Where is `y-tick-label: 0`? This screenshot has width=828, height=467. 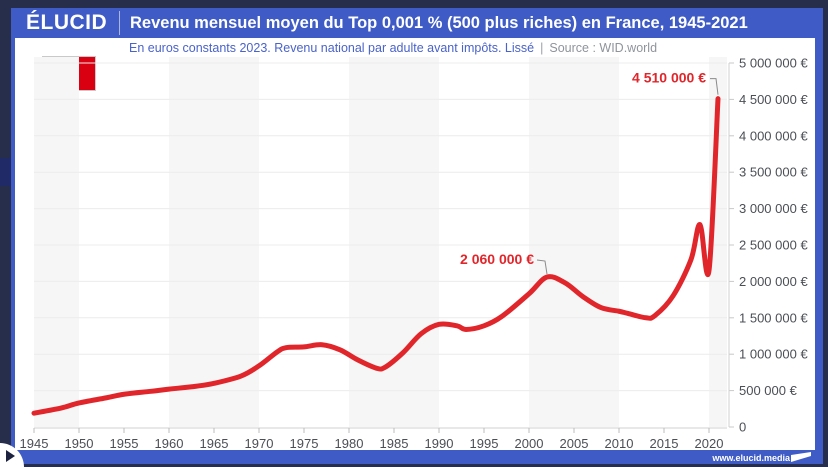
y-tick-label: 0 is located at coordinates (742, 427).